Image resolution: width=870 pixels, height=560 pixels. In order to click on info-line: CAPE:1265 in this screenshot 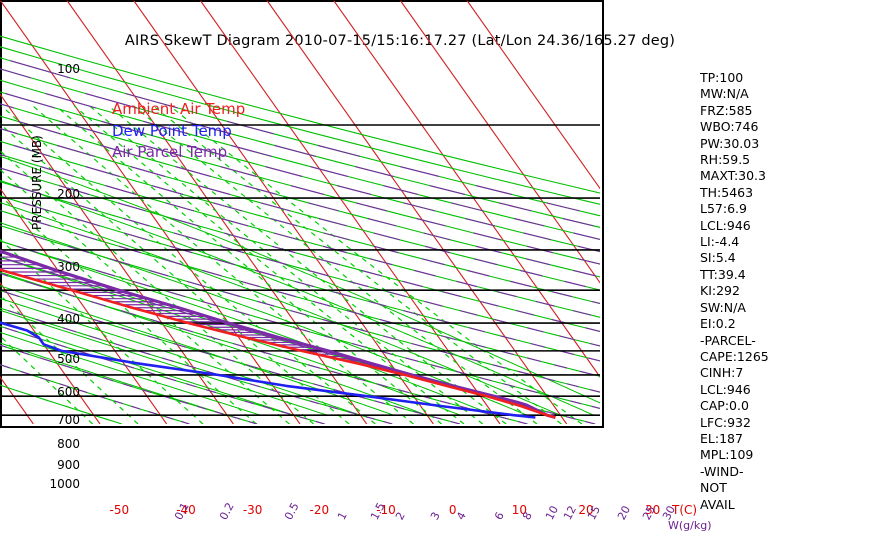, I will do `click(734, 356)`.